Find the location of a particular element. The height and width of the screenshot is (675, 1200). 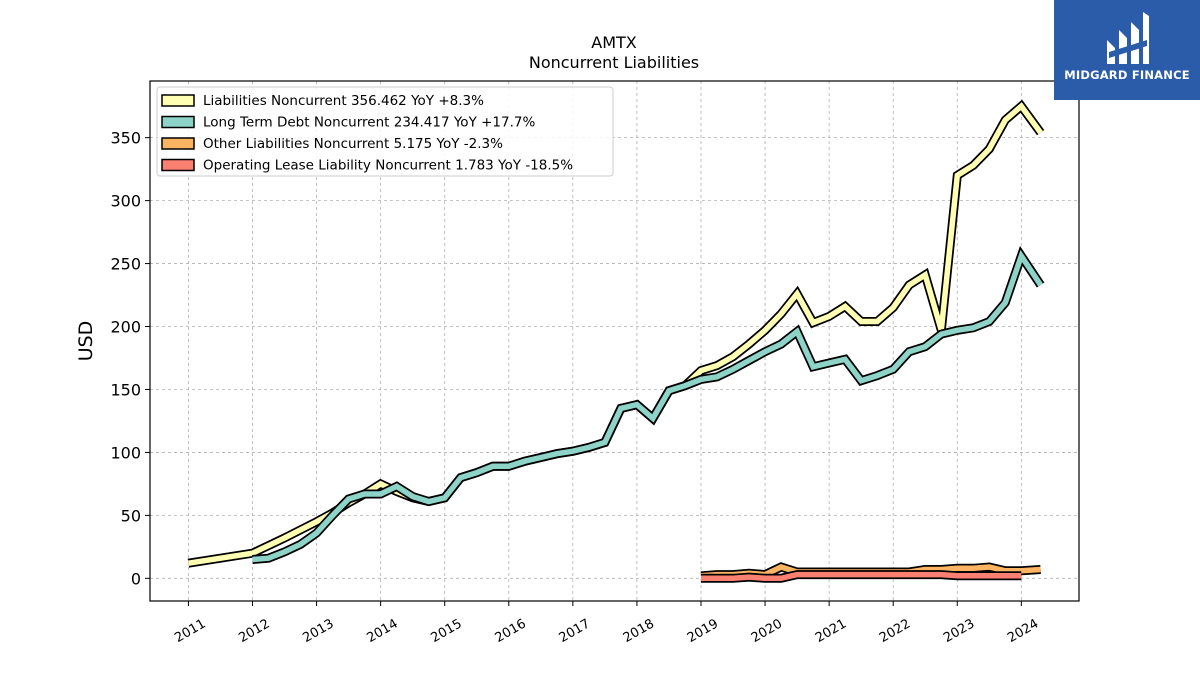

x-tick-label: 2023 is located at coordinates (959, 631).